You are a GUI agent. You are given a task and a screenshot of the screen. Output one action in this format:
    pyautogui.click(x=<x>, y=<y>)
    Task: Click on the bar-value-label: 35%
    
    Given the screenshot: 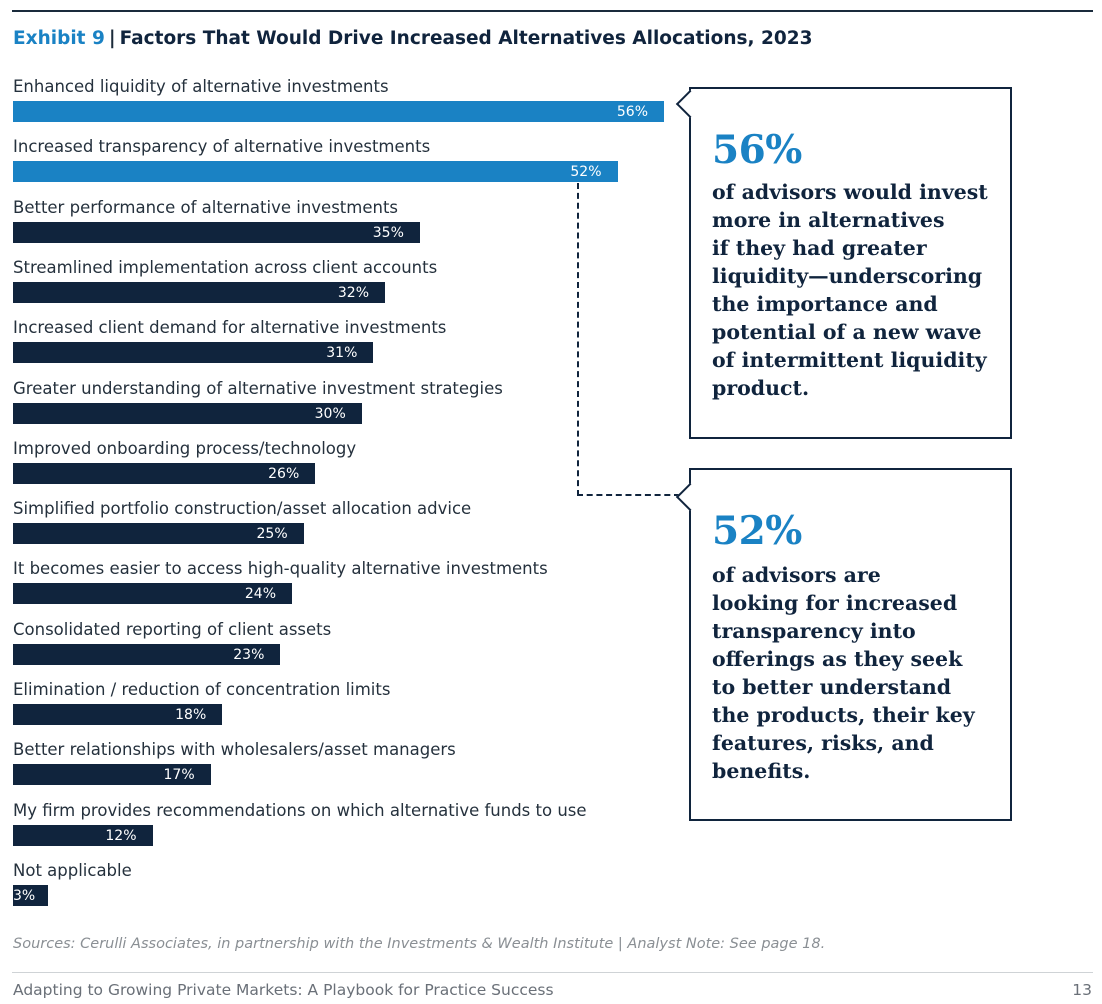 What is the action you would take?
    pyautogui.click(x=388, y=232)
    